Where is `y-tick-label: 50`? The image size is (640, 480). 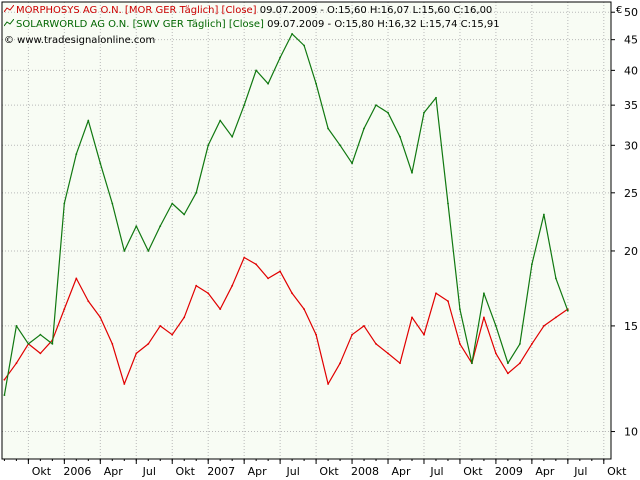 y-tick-label: 50 is located at coordinates (631, 12).